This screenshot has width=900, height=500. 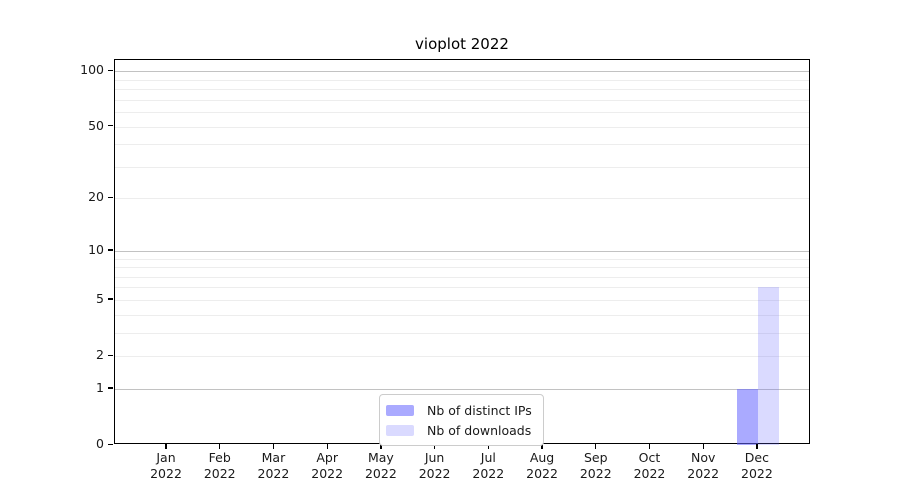 What do you see at coordinates (479, 430) in the screenshot?
I see `legend-label: Nb of downloads` at bounding box center [479, 430].